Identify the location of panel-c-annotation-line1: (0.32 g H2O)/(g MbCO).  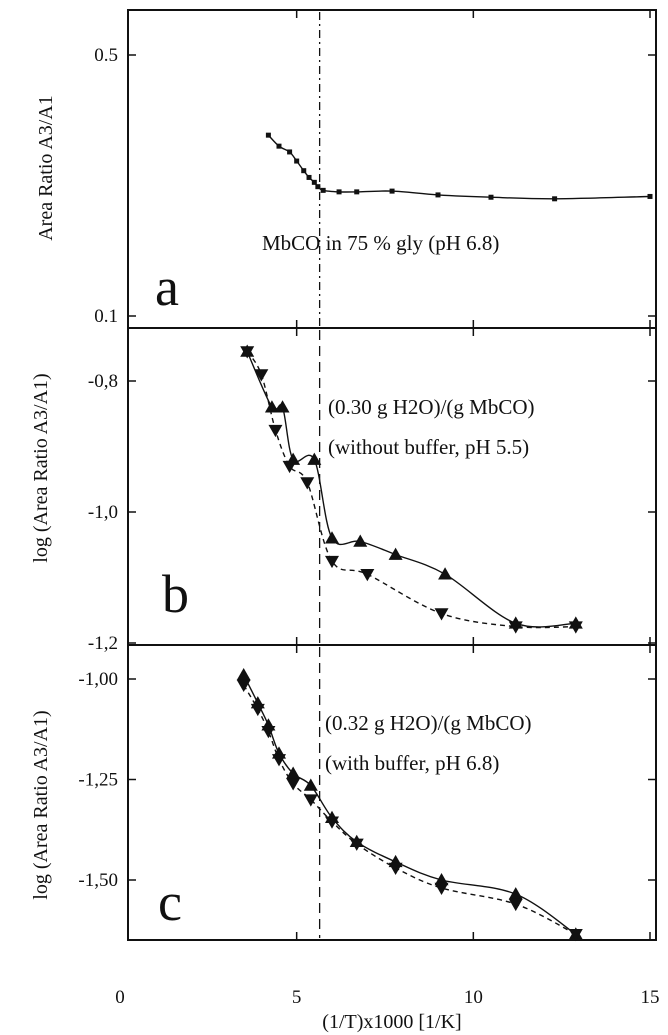
(428, 723).